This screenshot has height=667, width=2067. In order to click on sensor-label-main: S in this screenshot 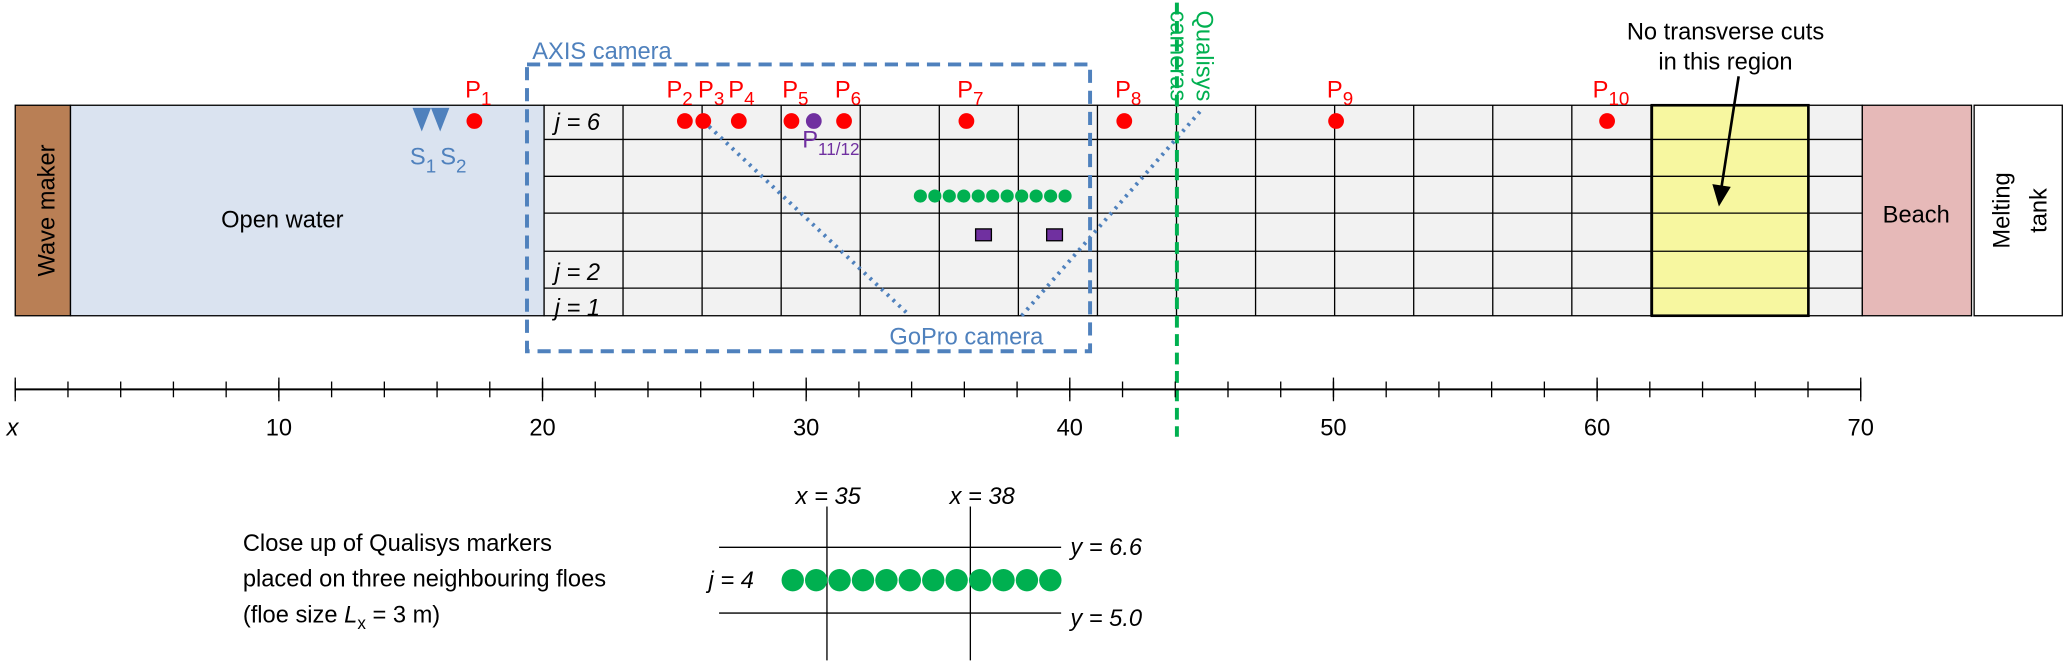, I will do `click(418, 157)`.